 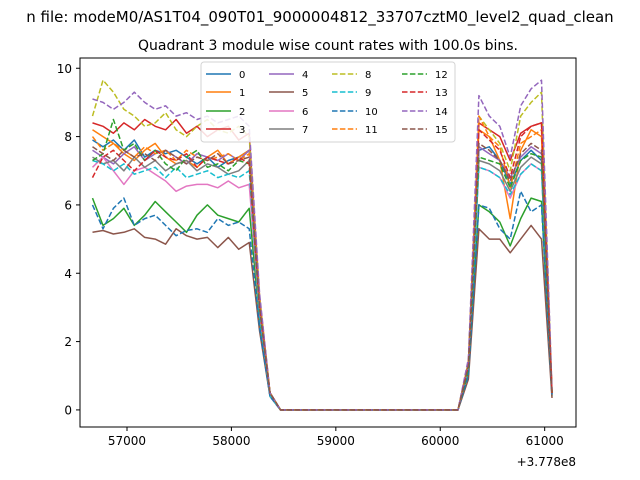 What do you see at coordinates (242, 93) in the screenshot?
I see `legend-label-1: 1` at bounding box center [242, 93].